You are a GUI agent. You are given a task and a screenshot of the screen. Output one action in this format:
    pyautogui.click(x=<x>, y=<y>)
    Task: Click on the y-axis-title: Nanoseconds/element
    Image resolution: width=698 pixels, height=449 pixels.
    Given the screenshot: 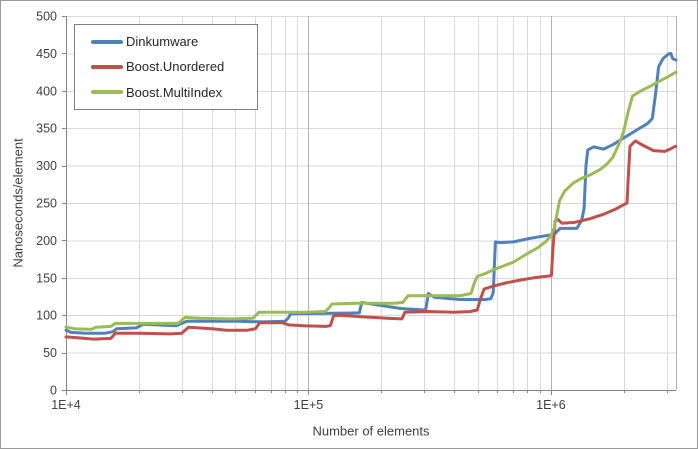 What is the action you would take?
    pyautogui.click(x=18, y=203)
    